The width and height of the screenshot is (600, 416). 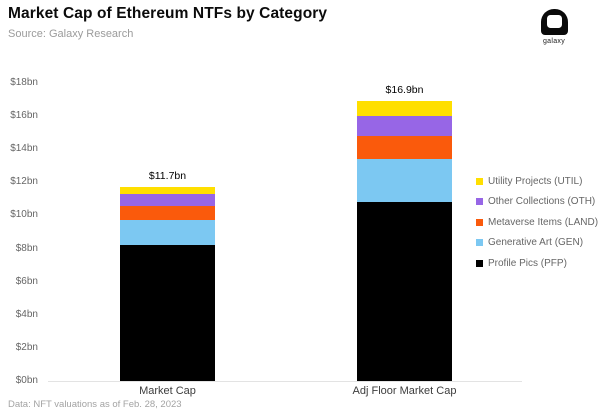 What do you see at coordinates (26, 380) in the screenshot?
I see `y-tick-label: $0bn` at bounding box center [26, 380].